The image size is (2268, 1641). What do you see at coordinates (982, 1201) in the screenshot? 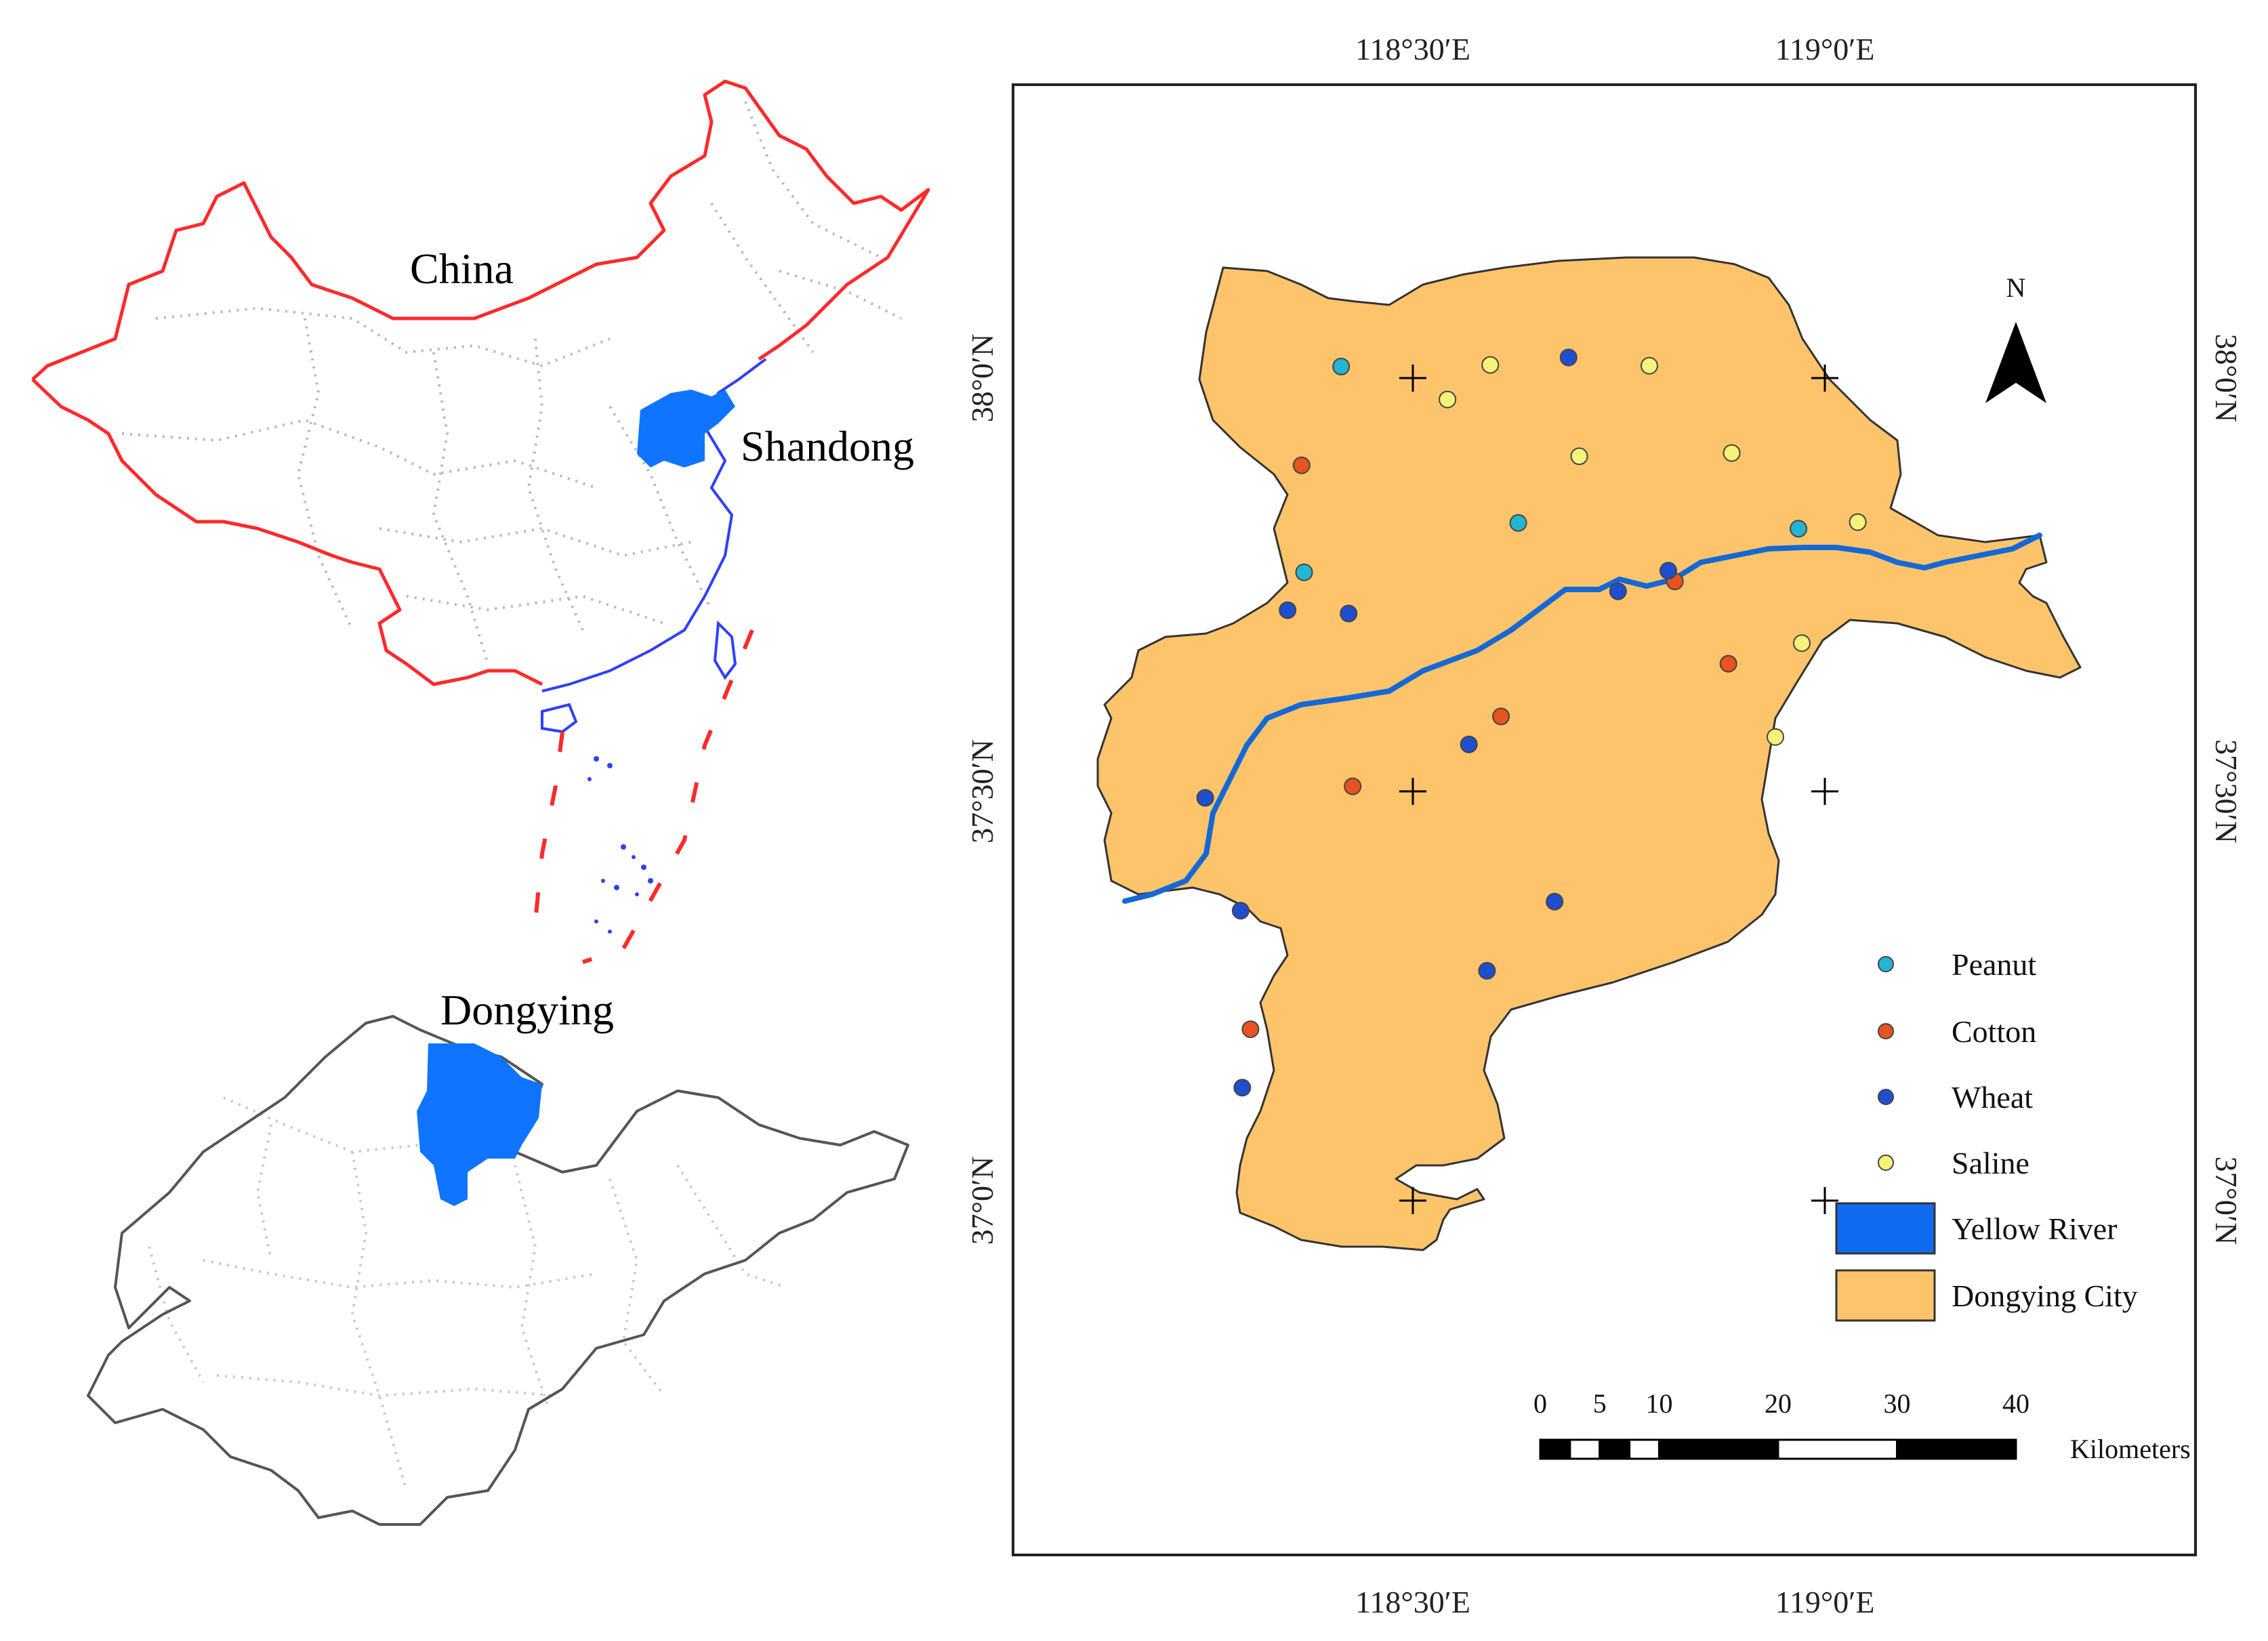
I see `lat-label-left-3: 37°0′N` at bounding box center [982, 1201].